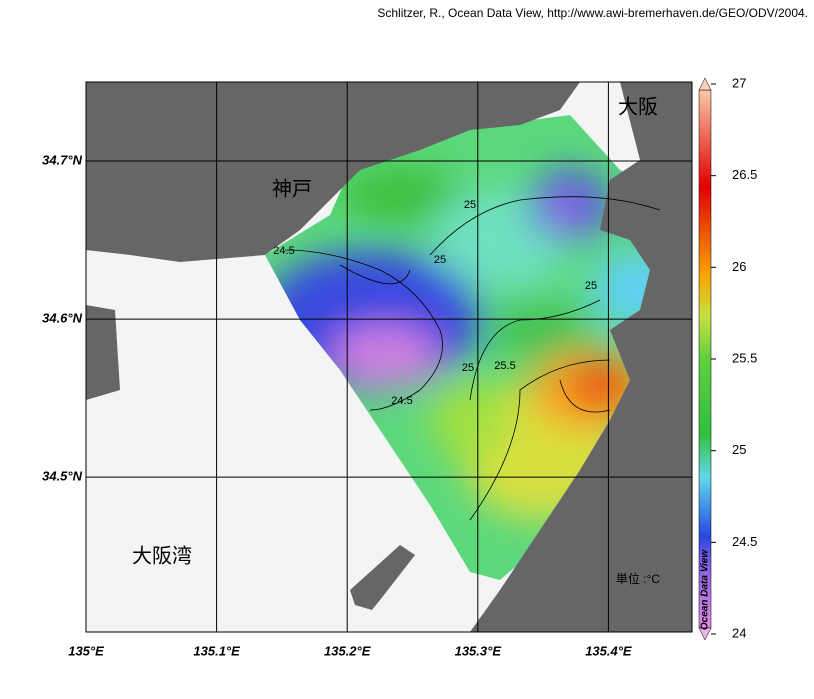 This screenshot has height=699, width=814. Describe the element at coordinates (62, 318) in the screenshot. I see `y-tick-label: 34.6°N` at that location.